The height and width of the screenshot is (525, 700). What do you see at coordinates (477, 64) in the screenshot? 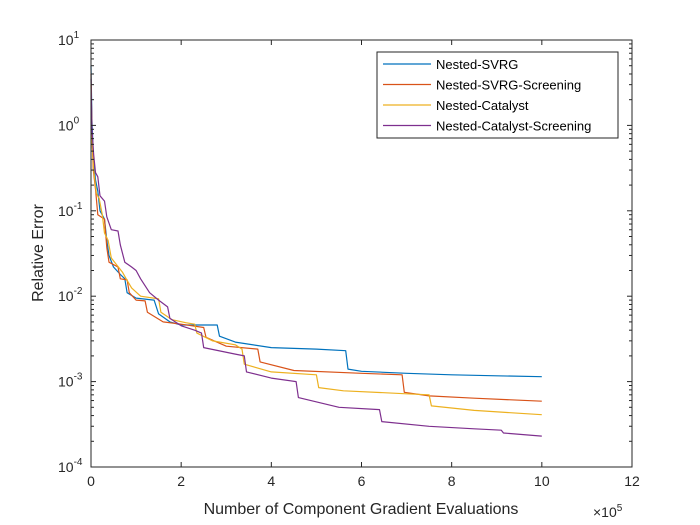
I see `legend-label: Nested-SVRG` at bounding box center [477, 64].